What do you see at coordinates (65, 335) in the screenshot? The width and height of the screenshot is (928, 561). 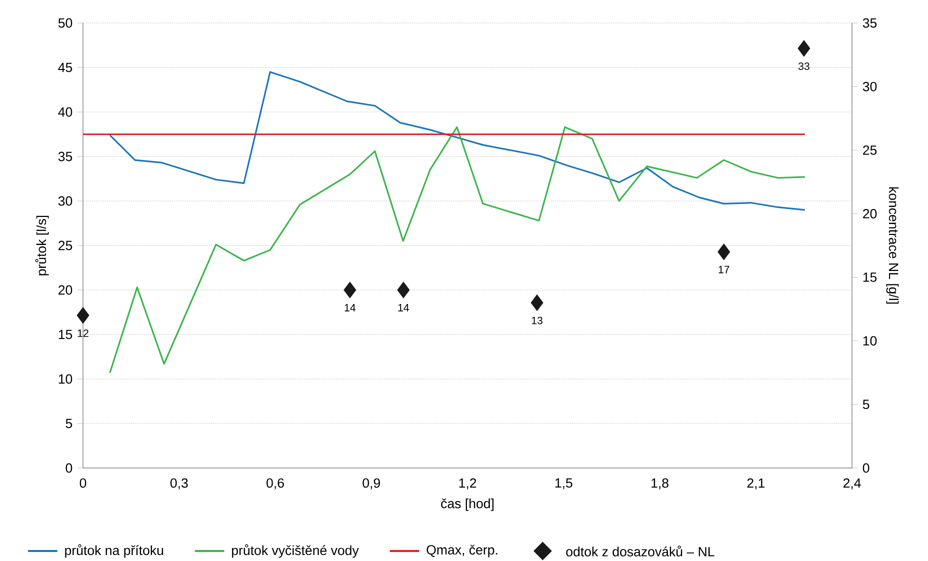 I see `y-tick-label: 15` at bounding box center [65, 335].